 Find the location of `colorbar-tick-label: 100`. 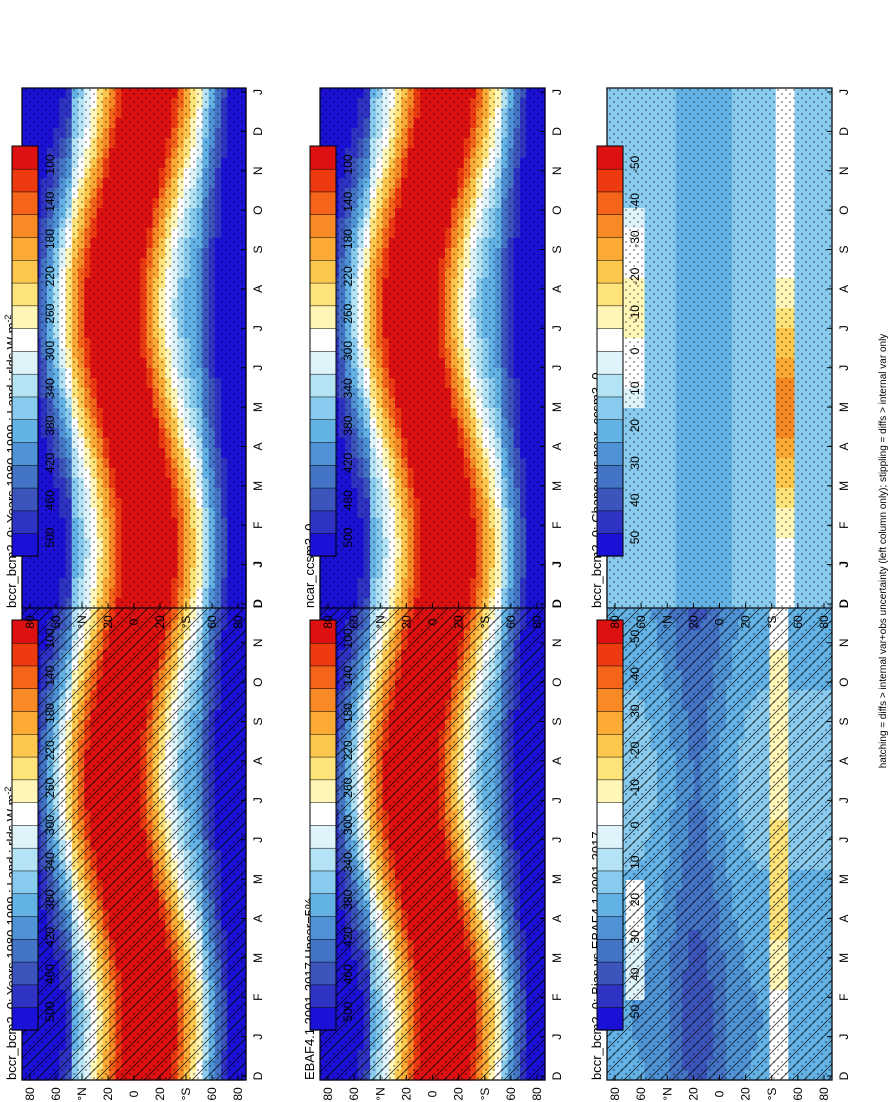

colorbar-tick-label: 100 is located at coordinates (50, 638).